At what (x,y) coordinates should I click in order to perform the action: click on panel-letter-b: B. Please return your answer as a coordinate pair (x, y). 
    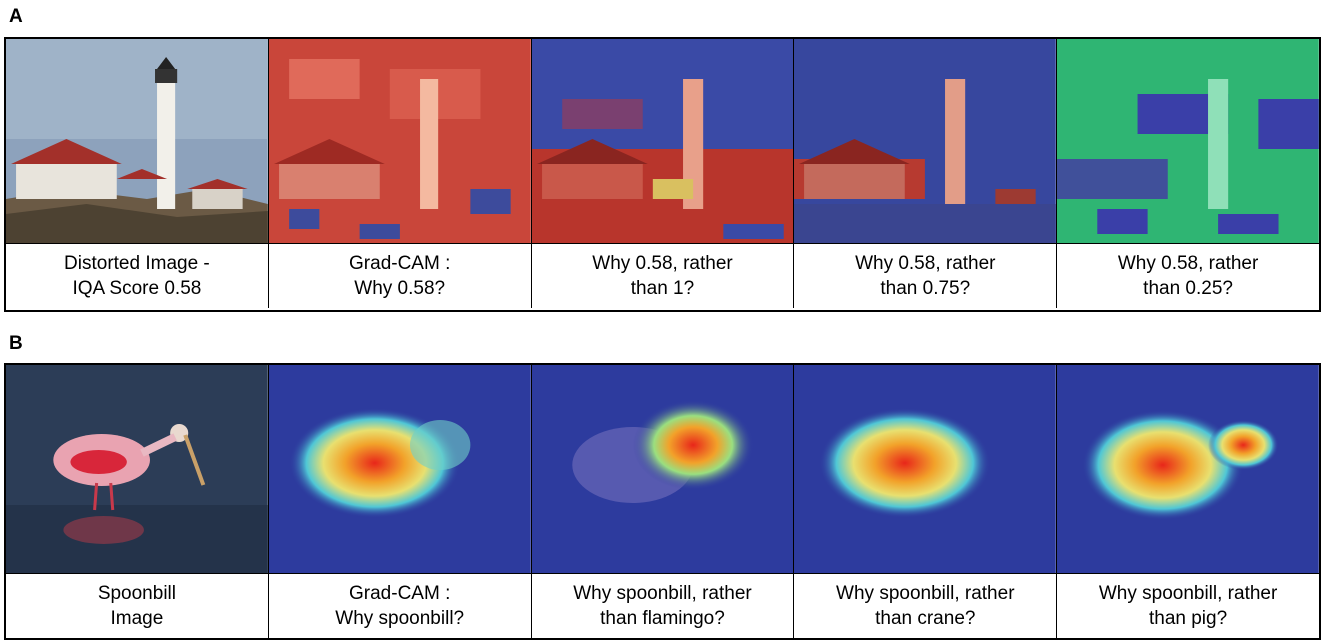
    Looking at the image, I should click on (16, 343).